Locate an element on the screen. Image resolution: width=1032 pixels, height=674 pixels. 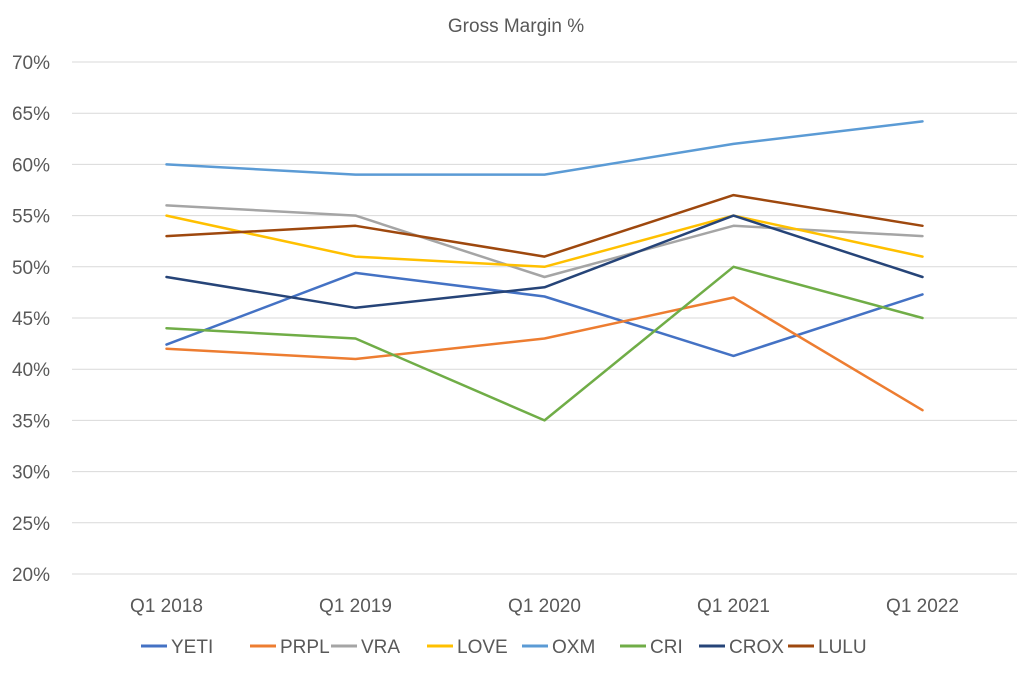
y-tick-label: 30% is located at coordinates (31, 473).